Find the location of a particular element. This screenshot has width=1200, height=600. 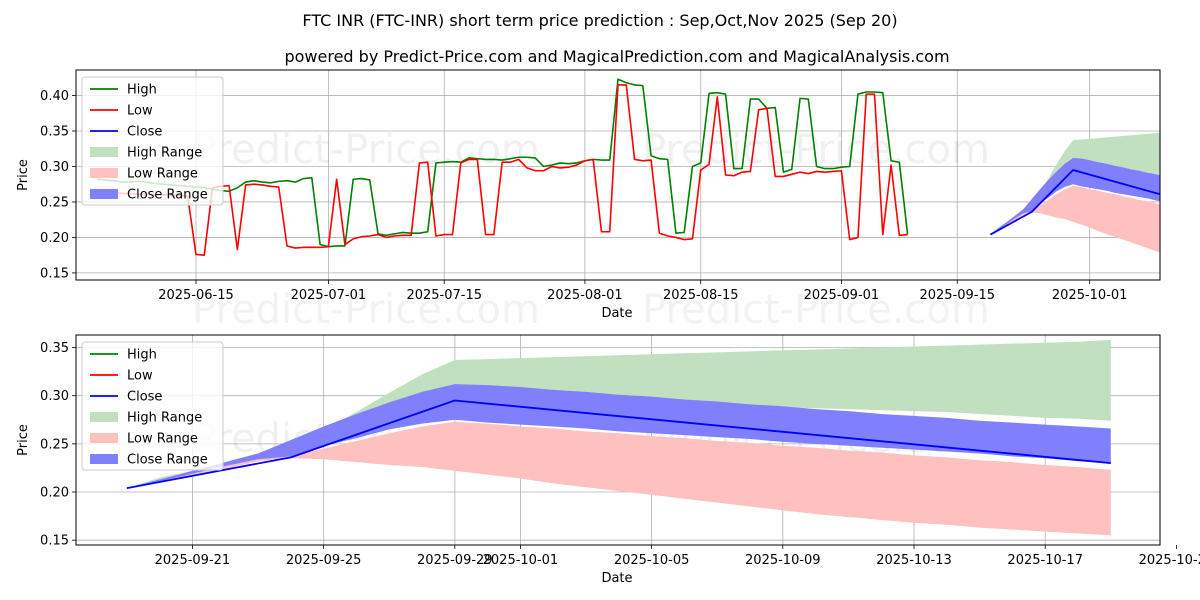

x-tick-label: 2025-08-01 is located at coordinates (585, 295).